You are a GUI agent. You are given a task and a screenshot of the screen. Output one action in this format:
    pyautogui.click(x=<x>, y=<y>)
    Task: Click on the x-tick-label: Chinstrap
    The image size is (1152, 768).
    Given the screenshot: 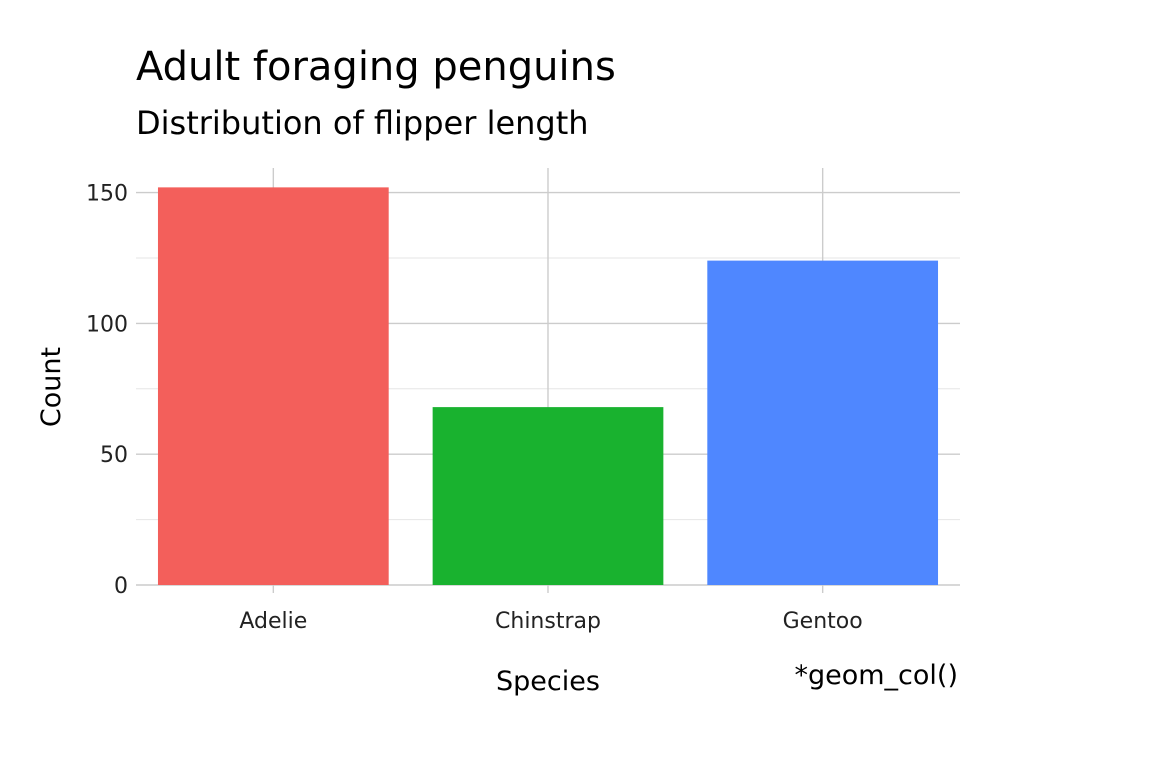 What is the action you would take?
    pyautogui.click(x=548, y=621)
    